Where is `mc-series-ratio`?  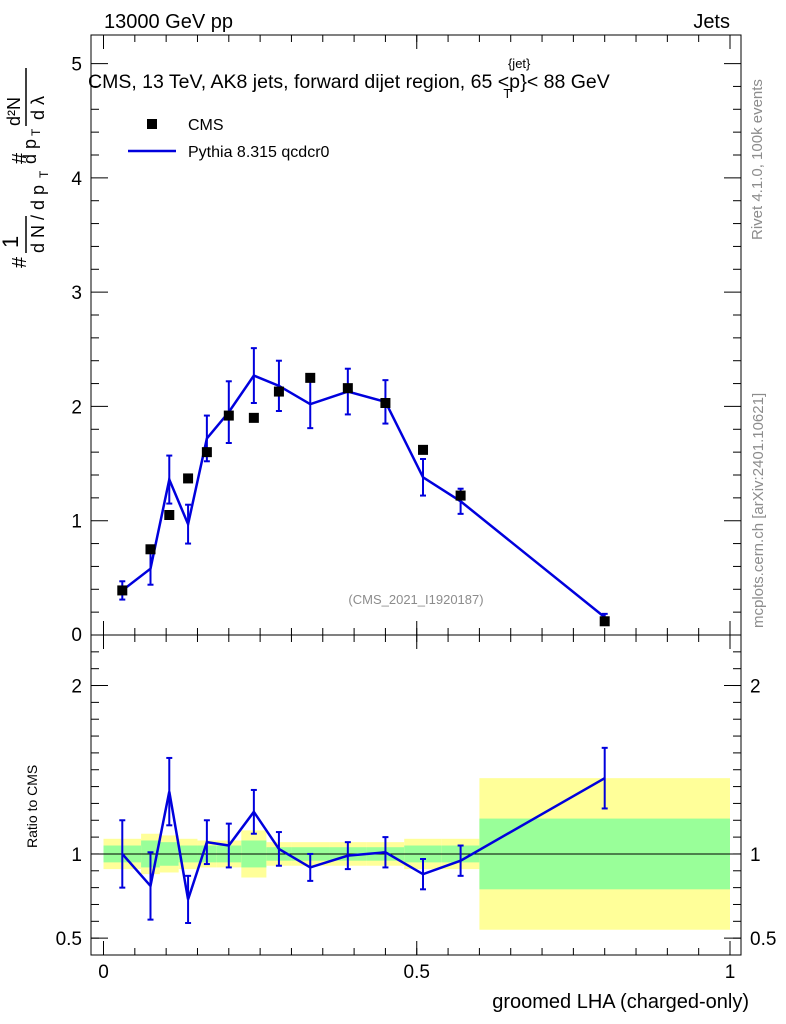
mc-series-ratio is located at coordinates (363, 835).